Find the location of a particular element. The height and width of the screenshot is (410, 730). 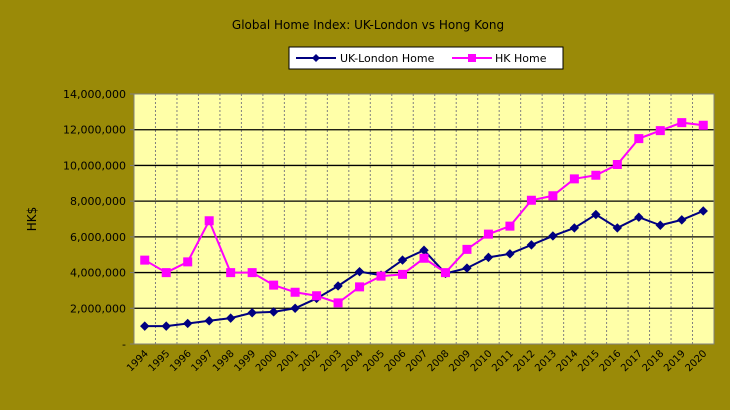

x-tick-label: 1995 is located at coordinates (160, 361).